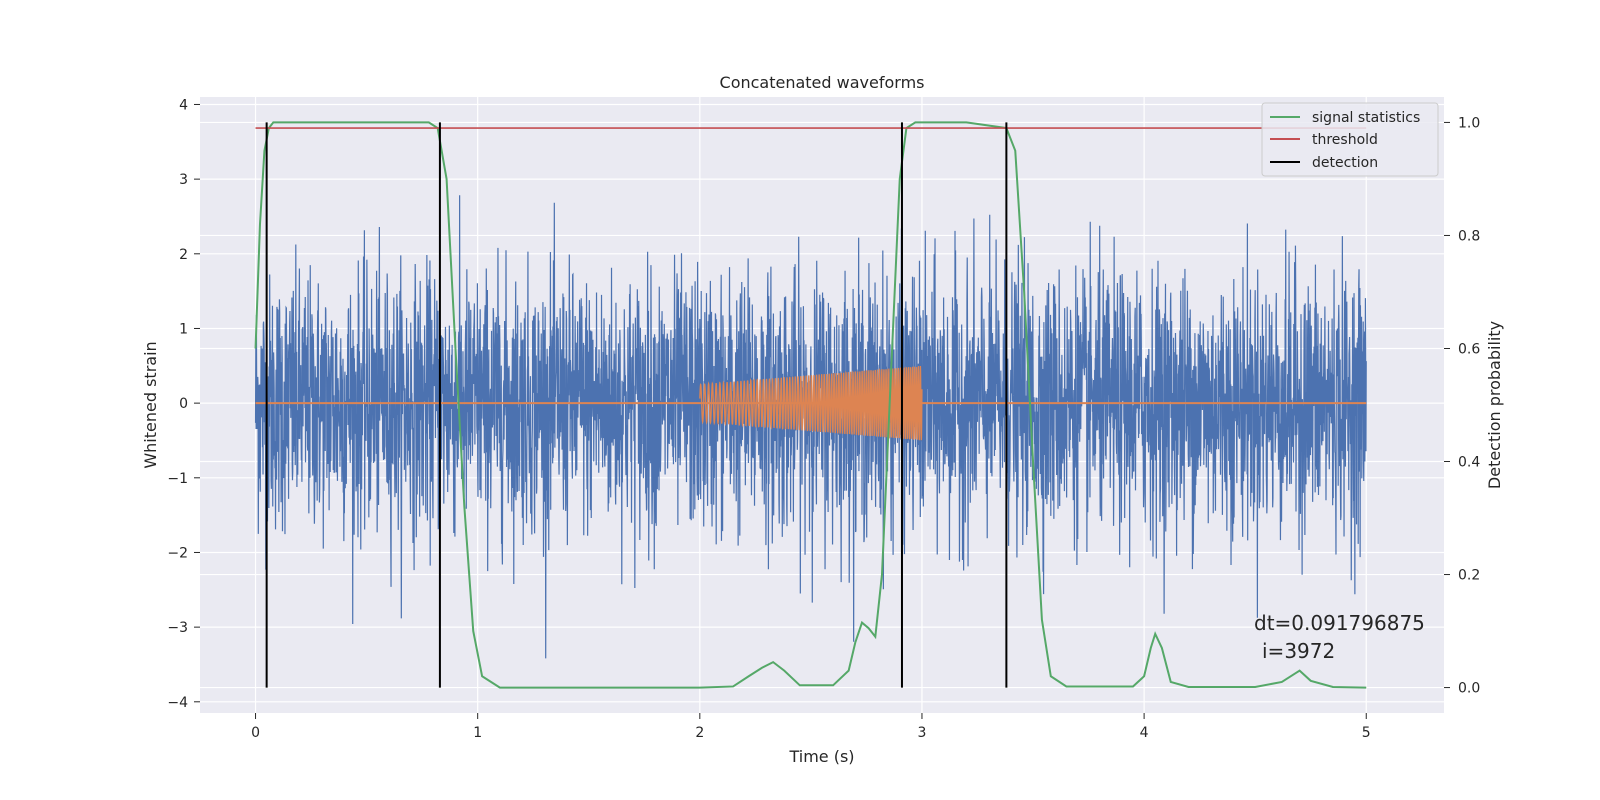 The height and width of the screenshot is (800, 1600). I want to click on legend: signal statistics threshold detection, so click(1350, 139).